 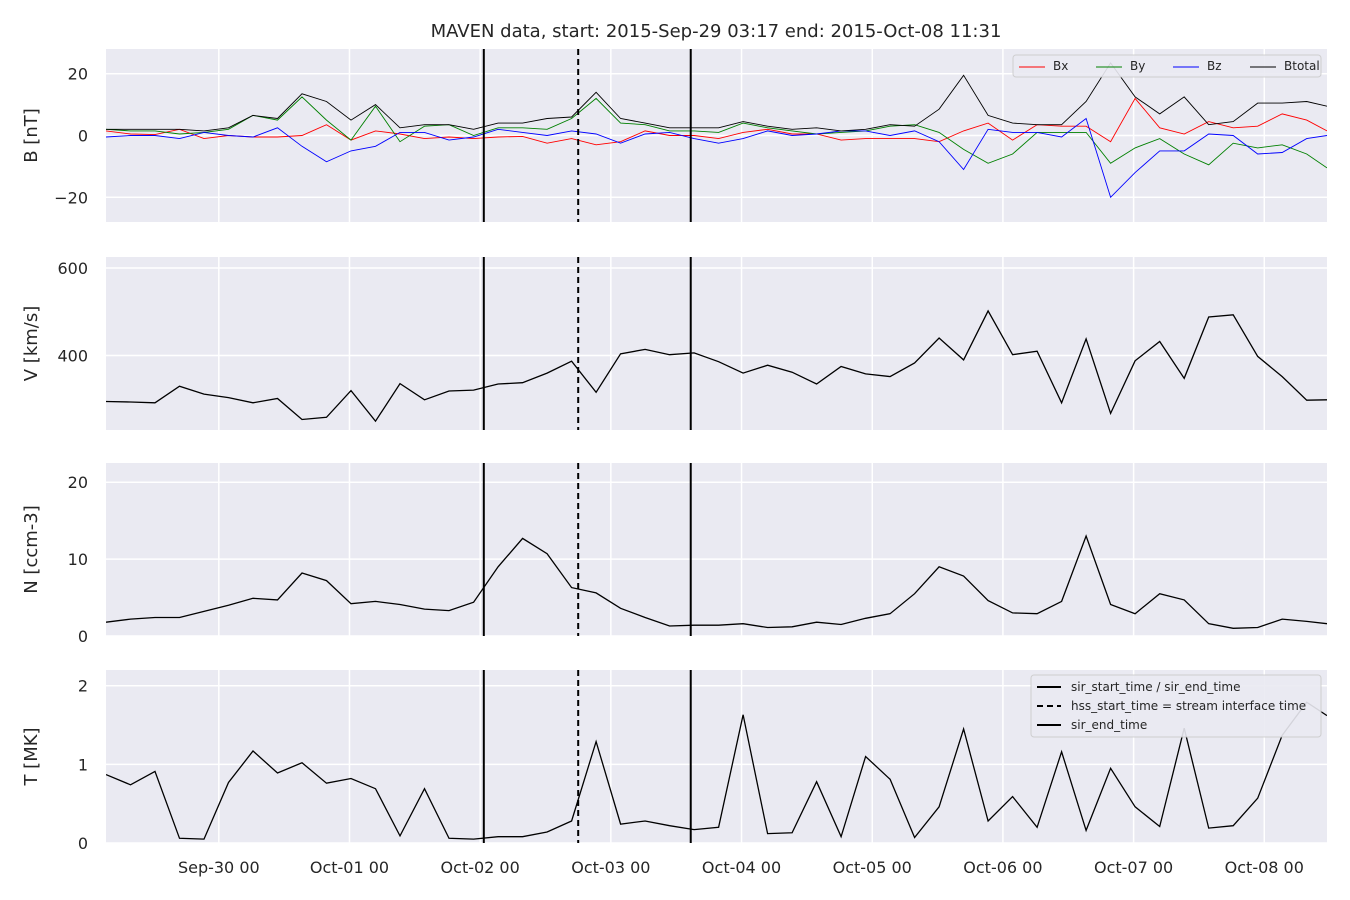 I want to click on x-tick-label: Oct-02 00, so click(x=480, y=867).